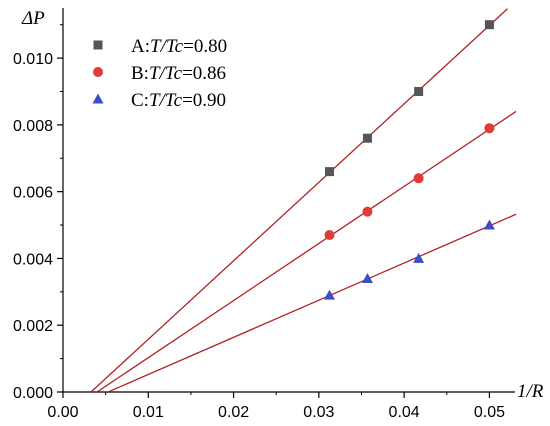  Describe the element at coordinates (233, 412) in the screenshot. I see `x-tick-label: 0.02` at that location.